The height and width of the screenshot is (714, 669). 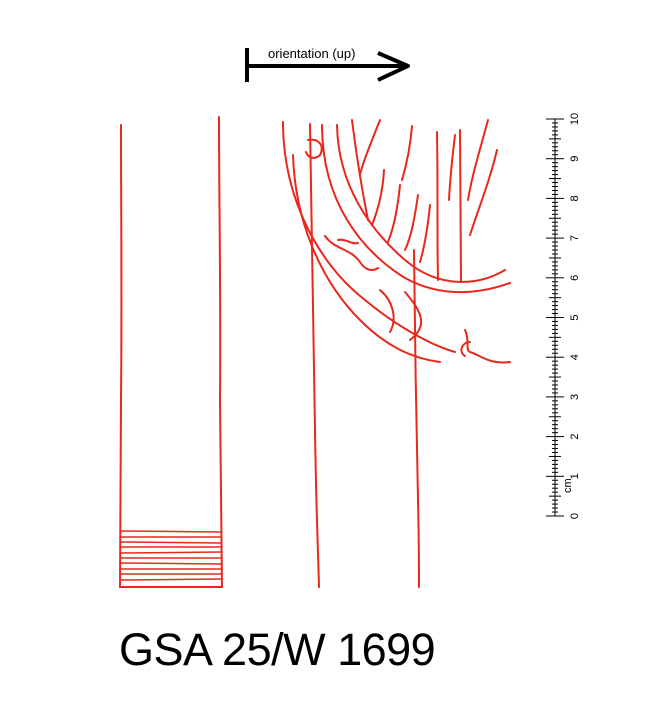 I want to click on scale-label: 2, so click(x=575, y=437).